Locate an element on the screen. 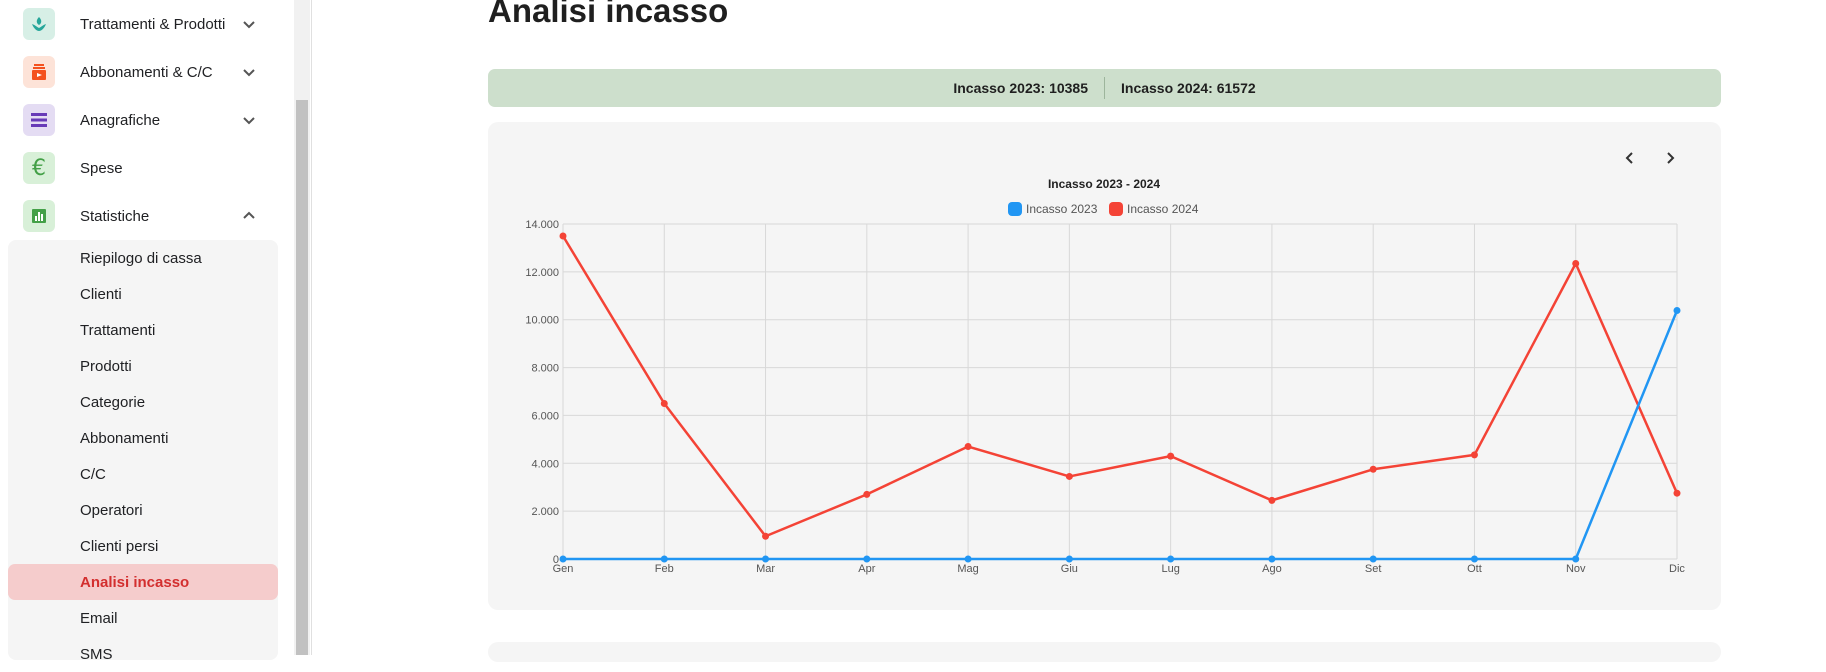 Image resolution: width=1826 pixels, height=672 pixels. menu-abbonamenti-cc: Abbonamenti & C/C is located at coordinates (140, 72).